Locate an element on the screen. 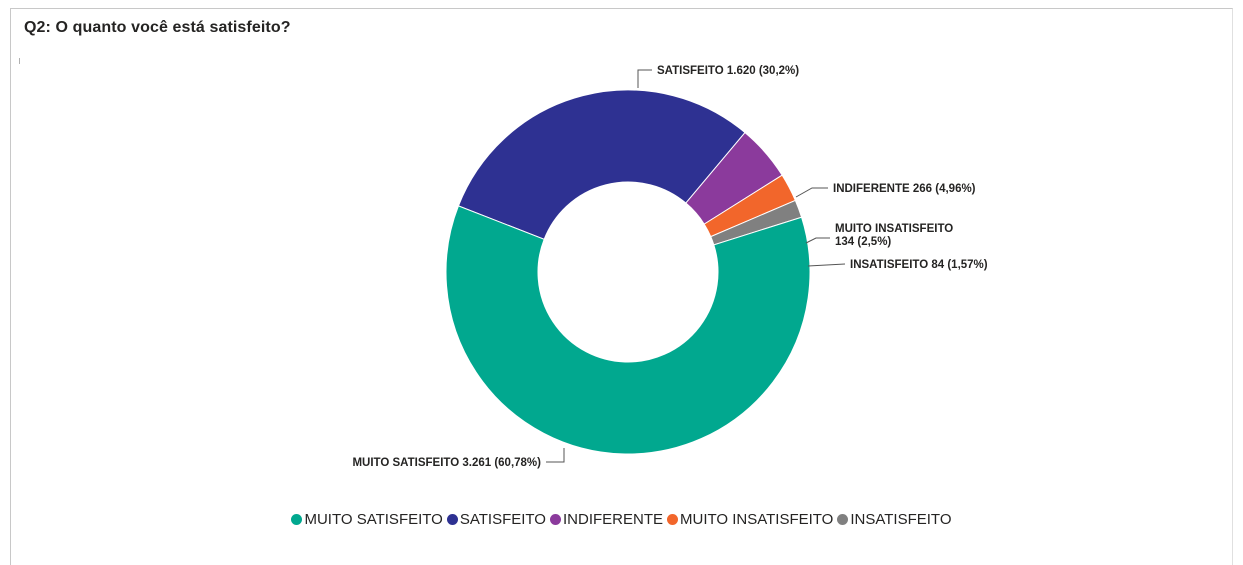 The image size is (1243, 565). slice-satisfeito is located at coordinates (601, 164).